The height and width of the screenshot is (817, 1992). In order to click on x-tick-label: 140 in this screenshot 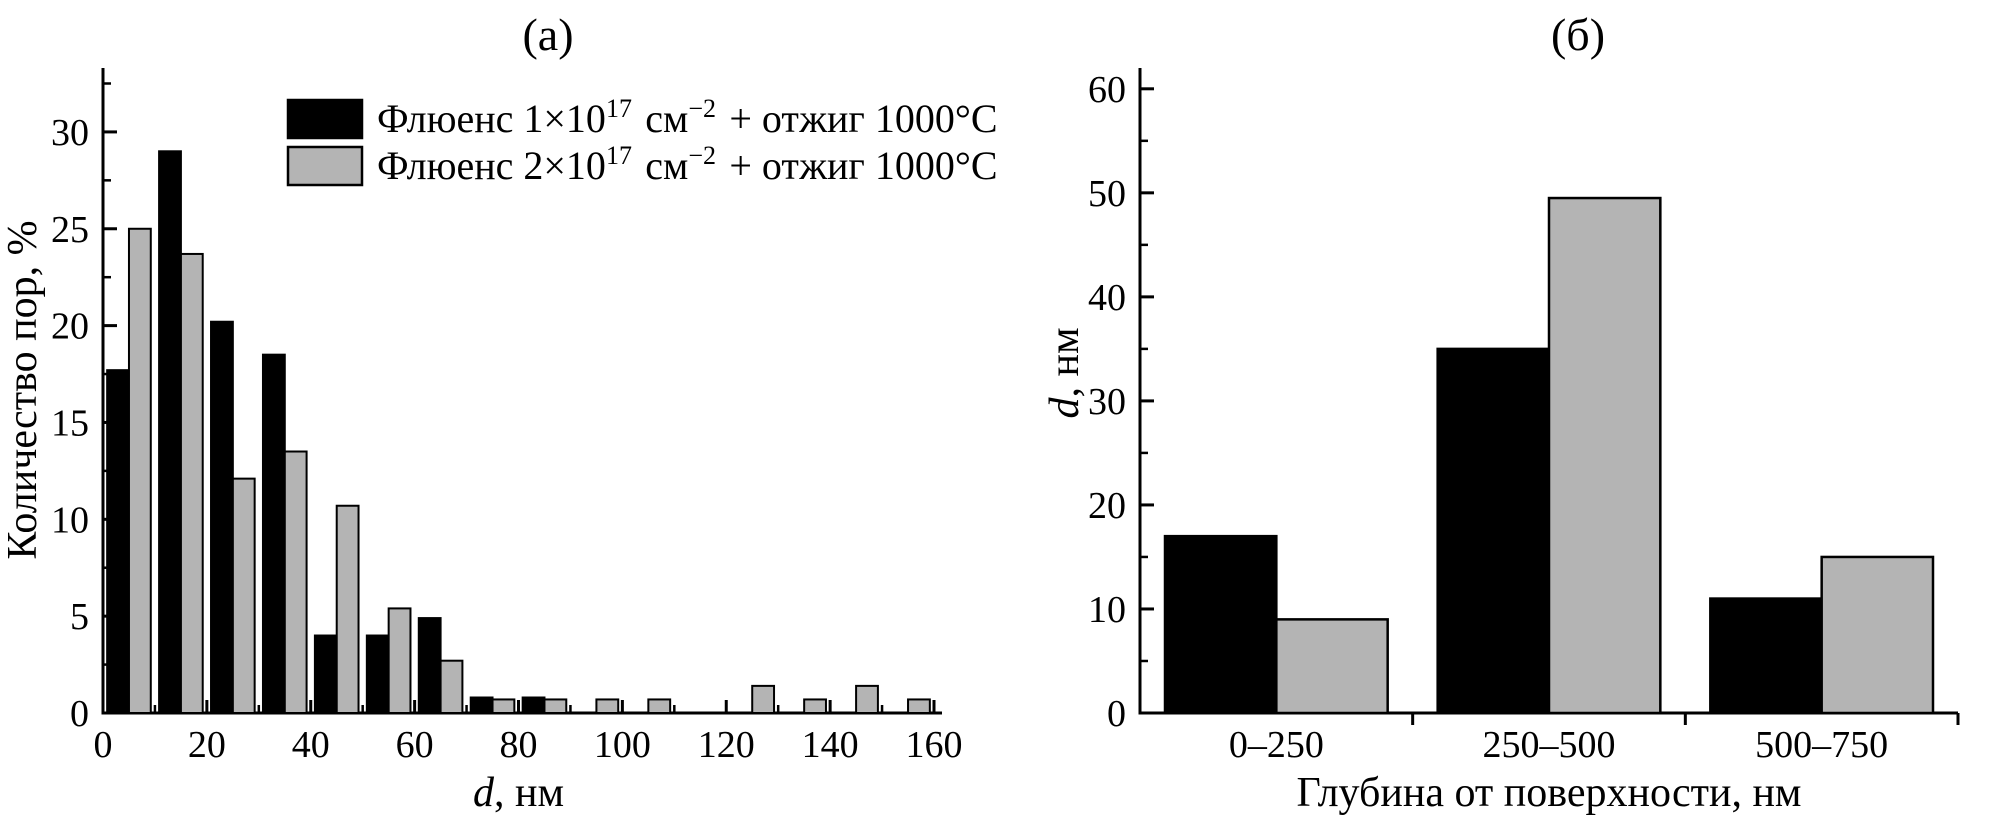, I will do `click(830, 745)`.